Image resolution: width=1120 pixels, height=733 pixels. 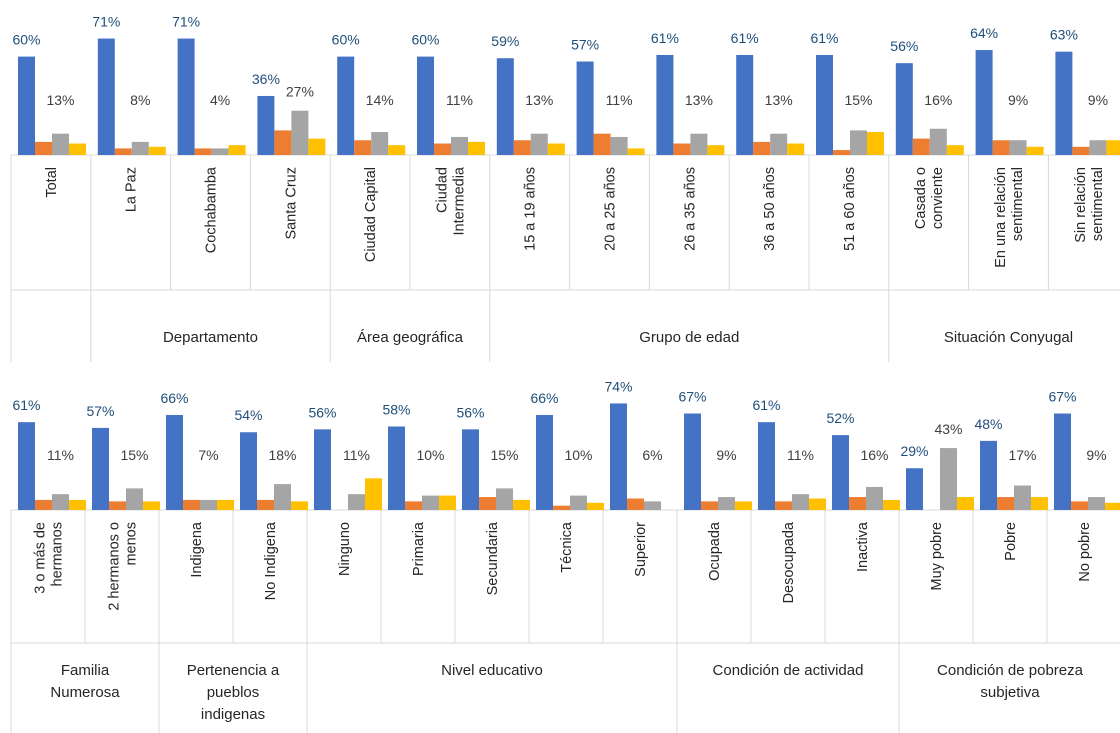 What do you see at coordinates (578, 455) in the screenshot?
I see `panel-2-data-label-gray-8: 10%` at bounding box center [578, 455].